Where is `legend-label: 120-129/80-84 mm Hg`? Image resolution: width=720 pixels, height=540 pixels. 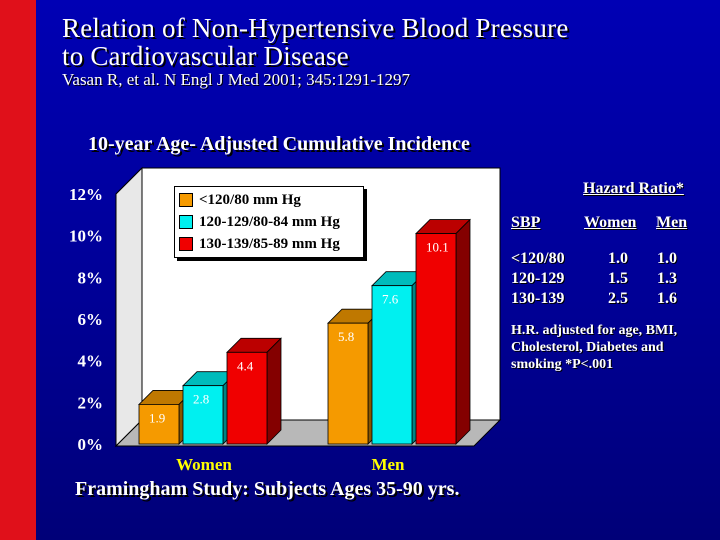 legend-label: 120-129/80-84 mm Hg is located at coordinates (269, 221).